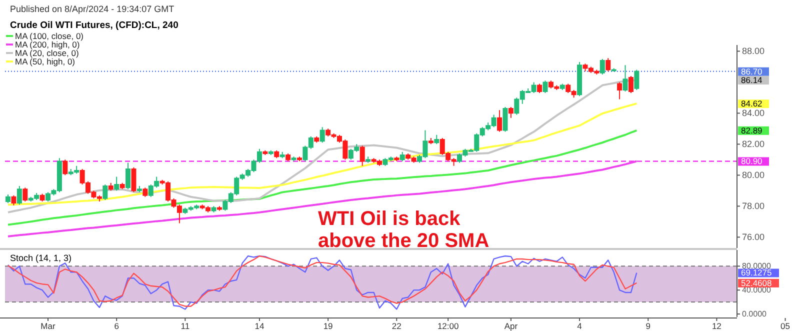  Describe the element at coordinates (185, 326) in the screenshot. I see `x-tick-label: 11` at that location.